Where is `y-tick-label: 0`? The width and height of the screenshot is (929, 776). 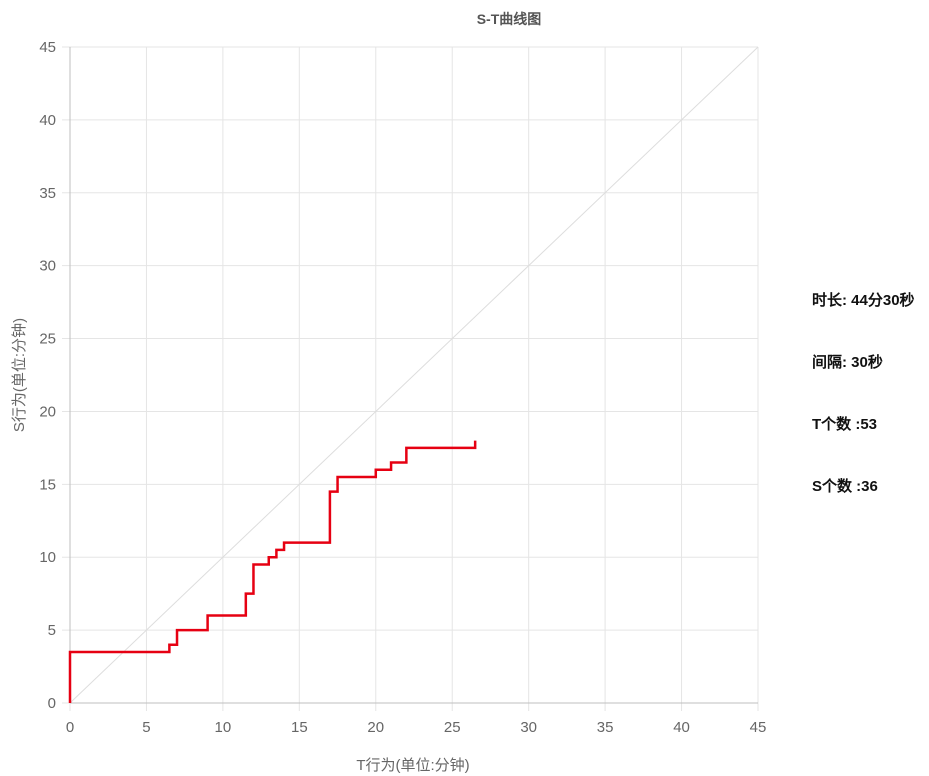 y-tick-label: 0 is located at coordinates (52, 703).